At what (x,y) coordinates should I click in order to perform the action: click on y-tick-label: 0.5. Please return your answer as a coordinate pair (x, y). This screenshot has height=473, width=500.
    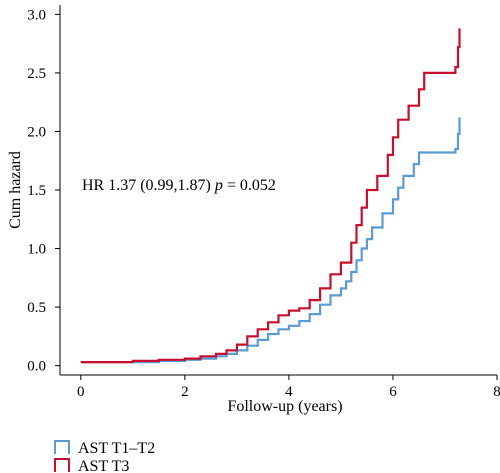
    Looking at the image, I should click on (36, 308).